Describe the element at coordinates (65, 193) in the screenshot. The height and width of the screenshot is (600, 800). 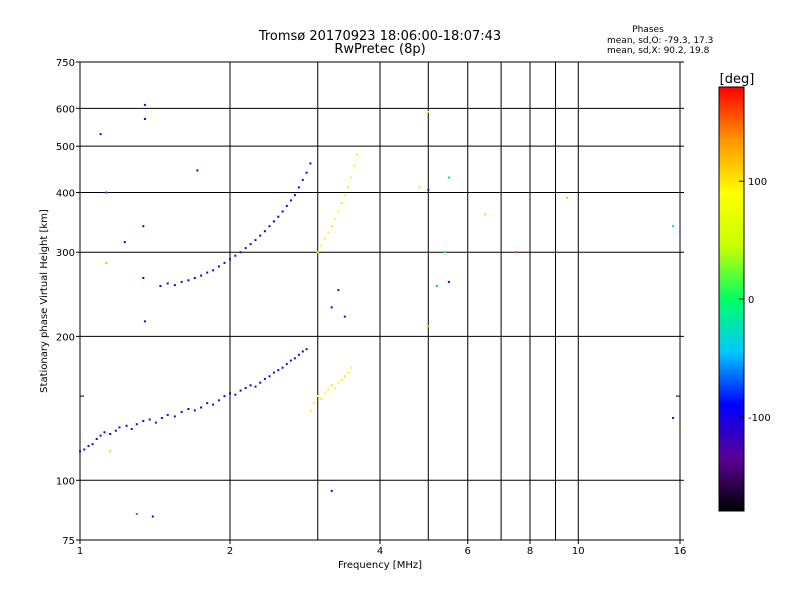
I see `y-tick-label: 400` at that location.